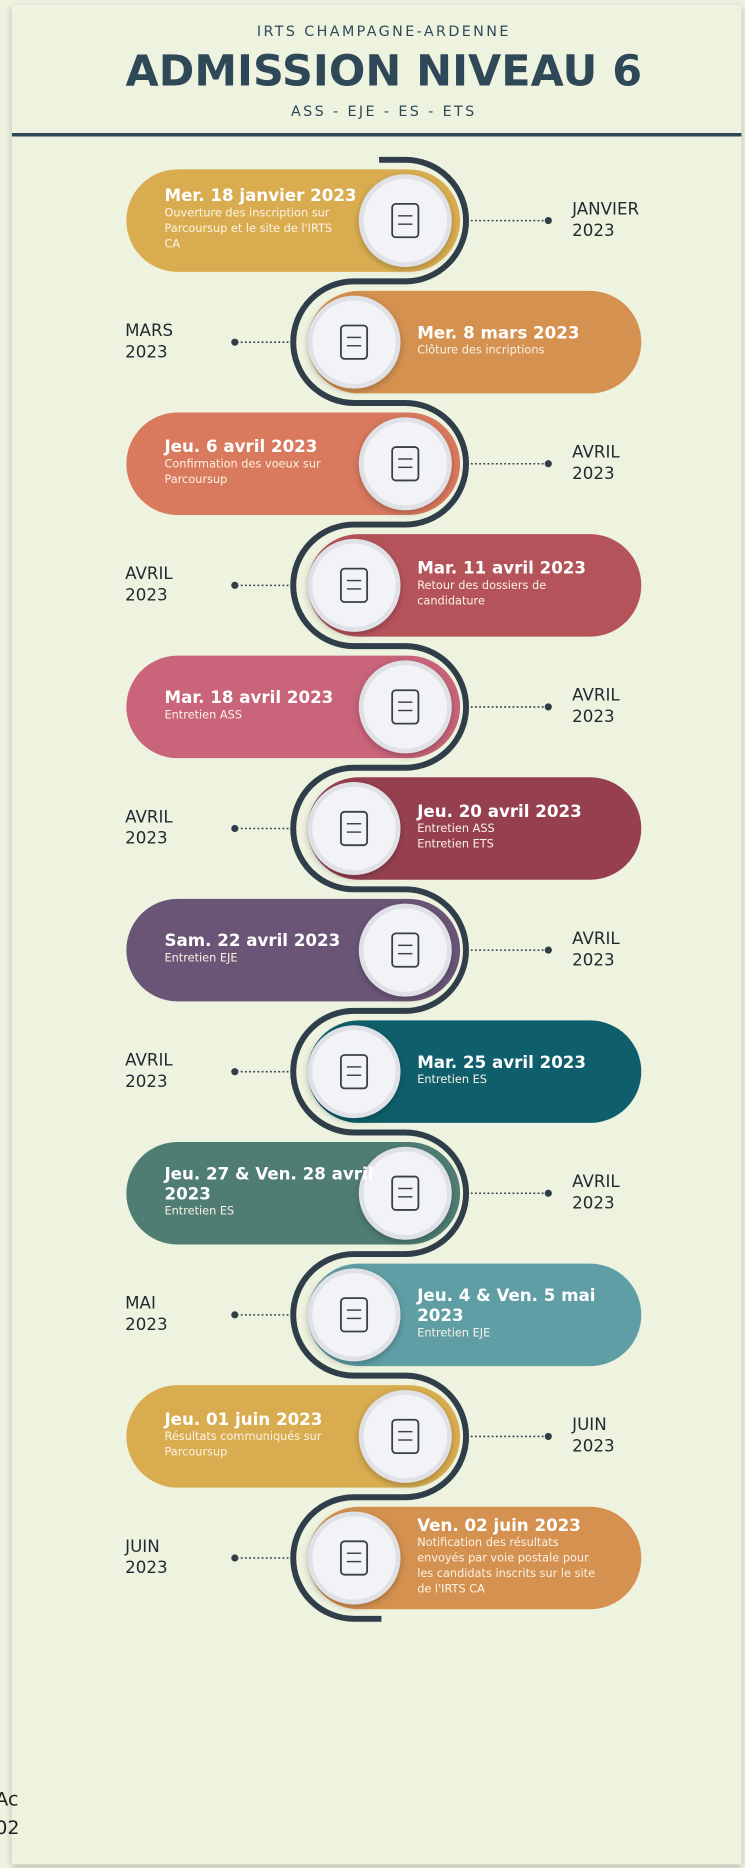 The width and height of the screenshot is (745, 1868). I want to click on event-date: Jeu. 27 & Ven. 28 avril, so click(268, 1173).